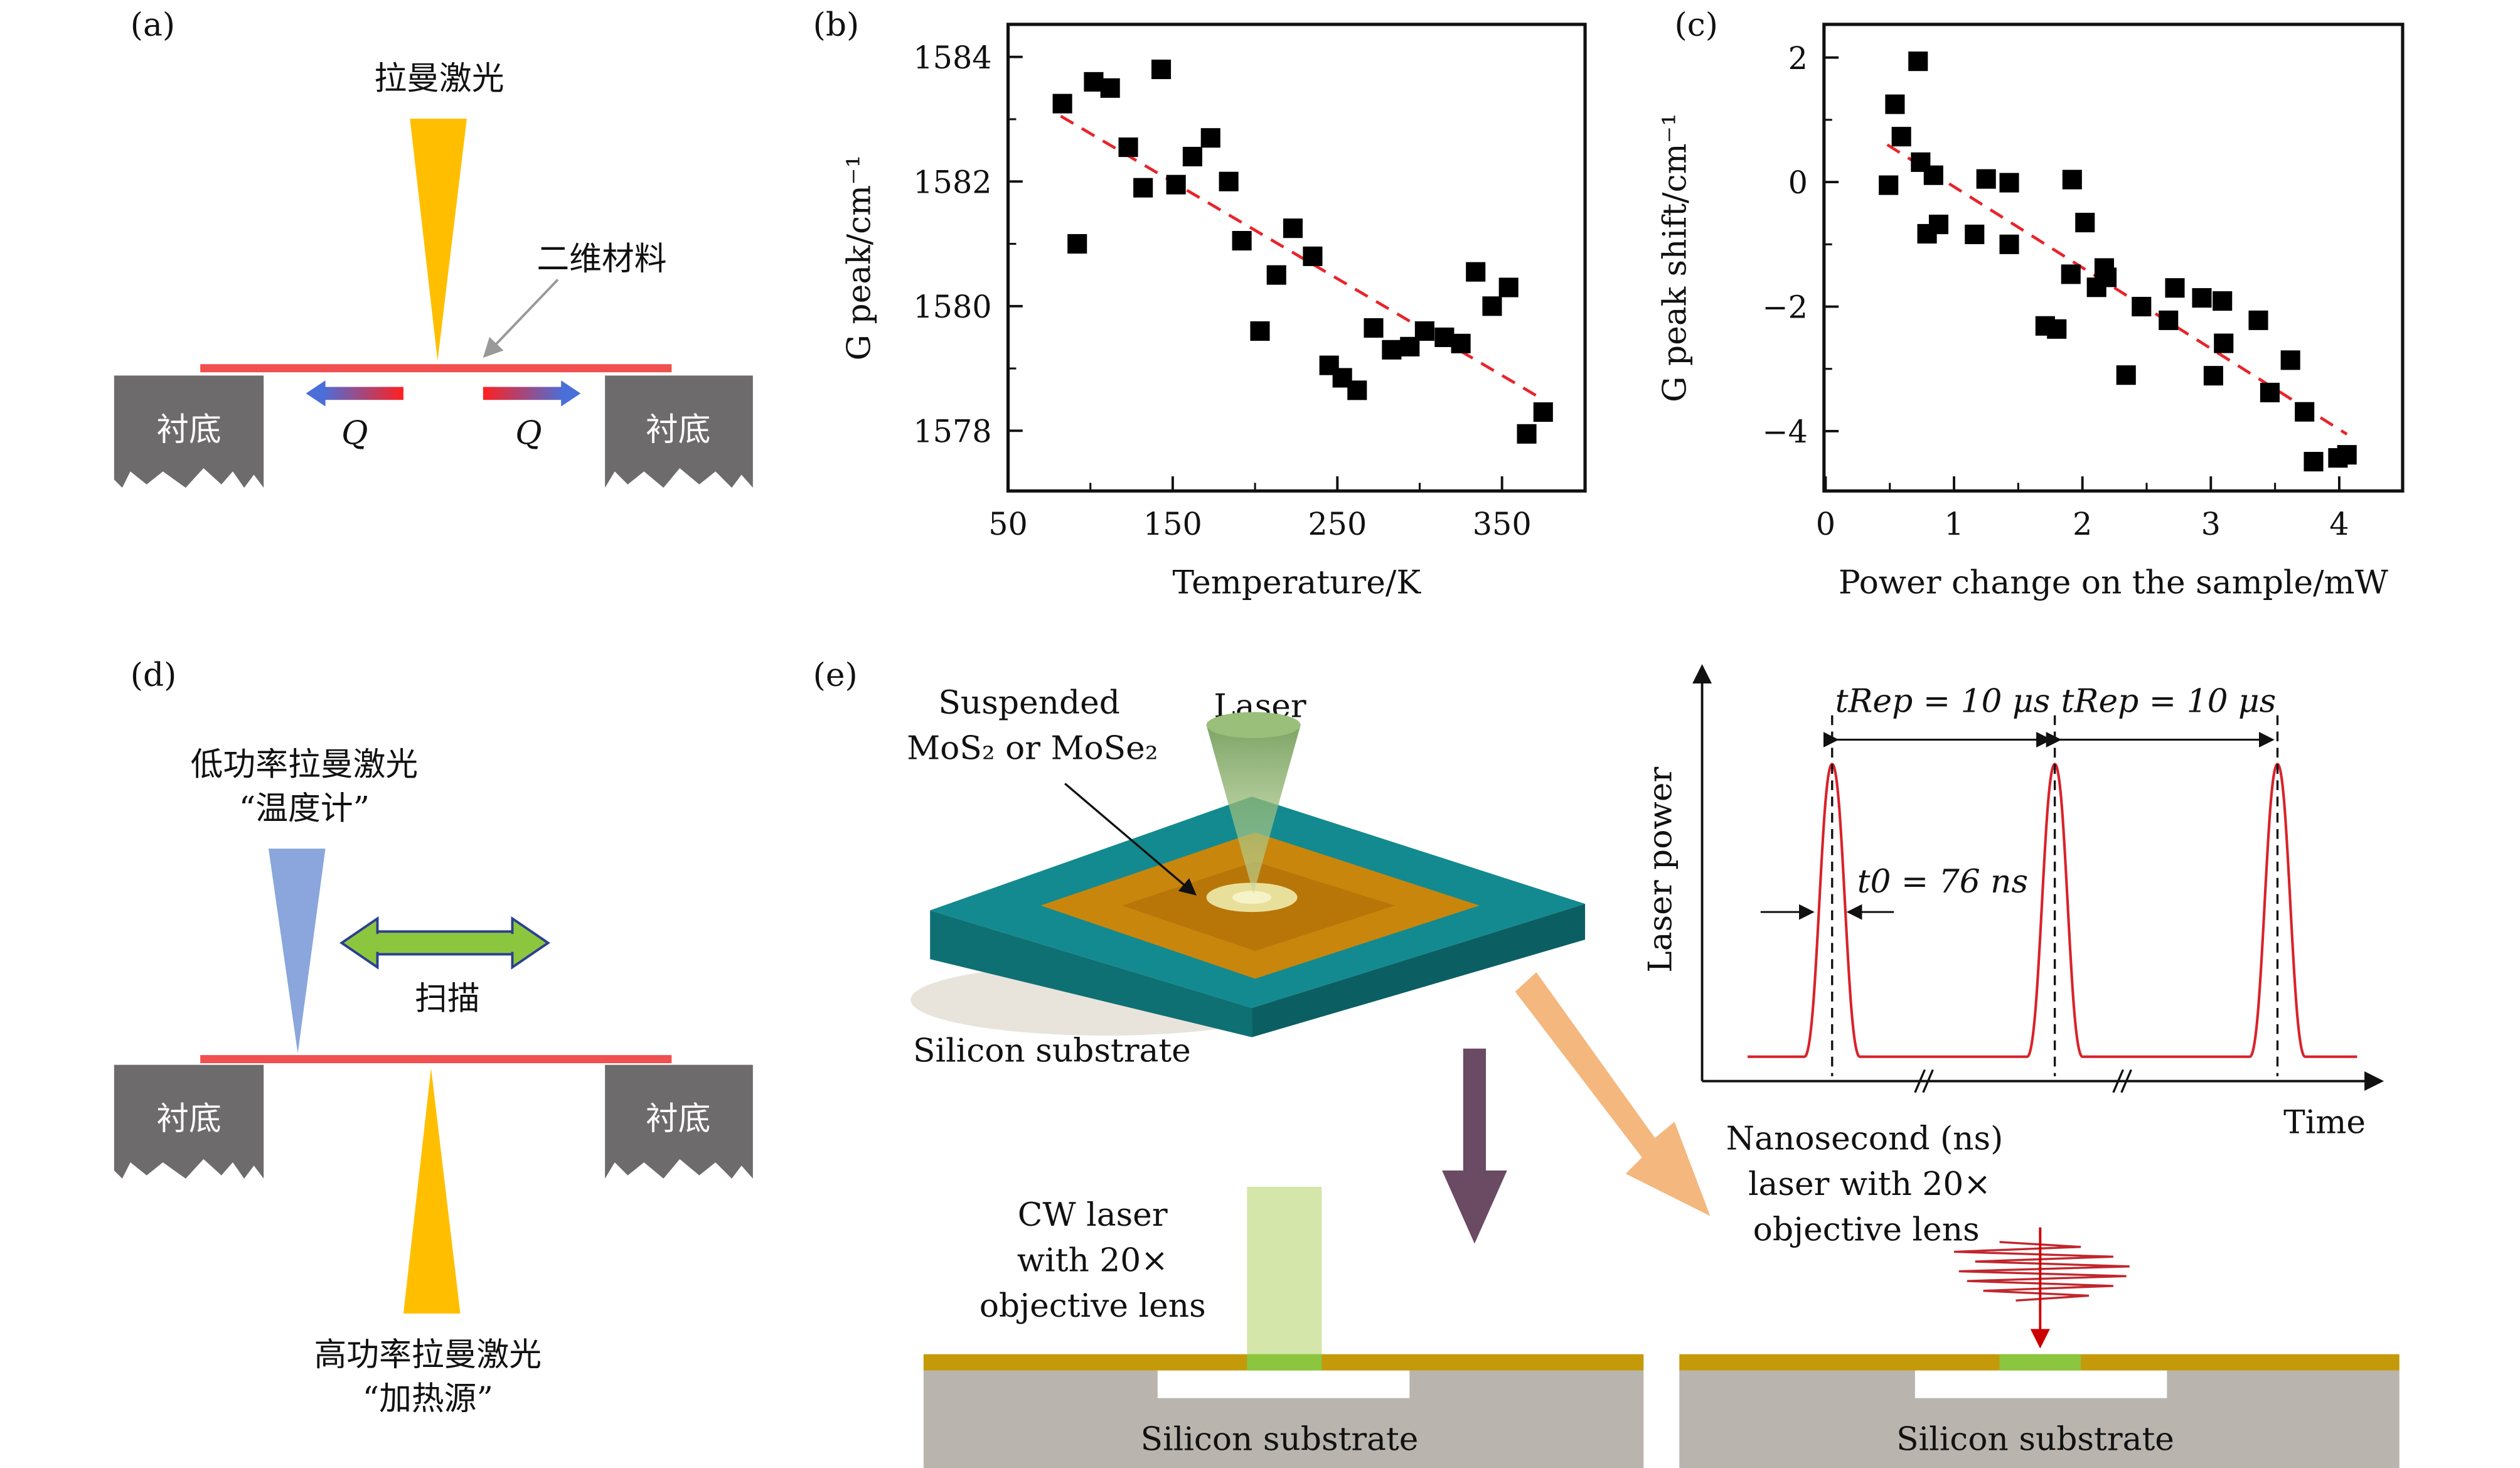  What do you see at coordinates (1092, 1261) in the screenshot?
I see `cw-laser-line2: with 20×` at bounding box center [1092, 1261].